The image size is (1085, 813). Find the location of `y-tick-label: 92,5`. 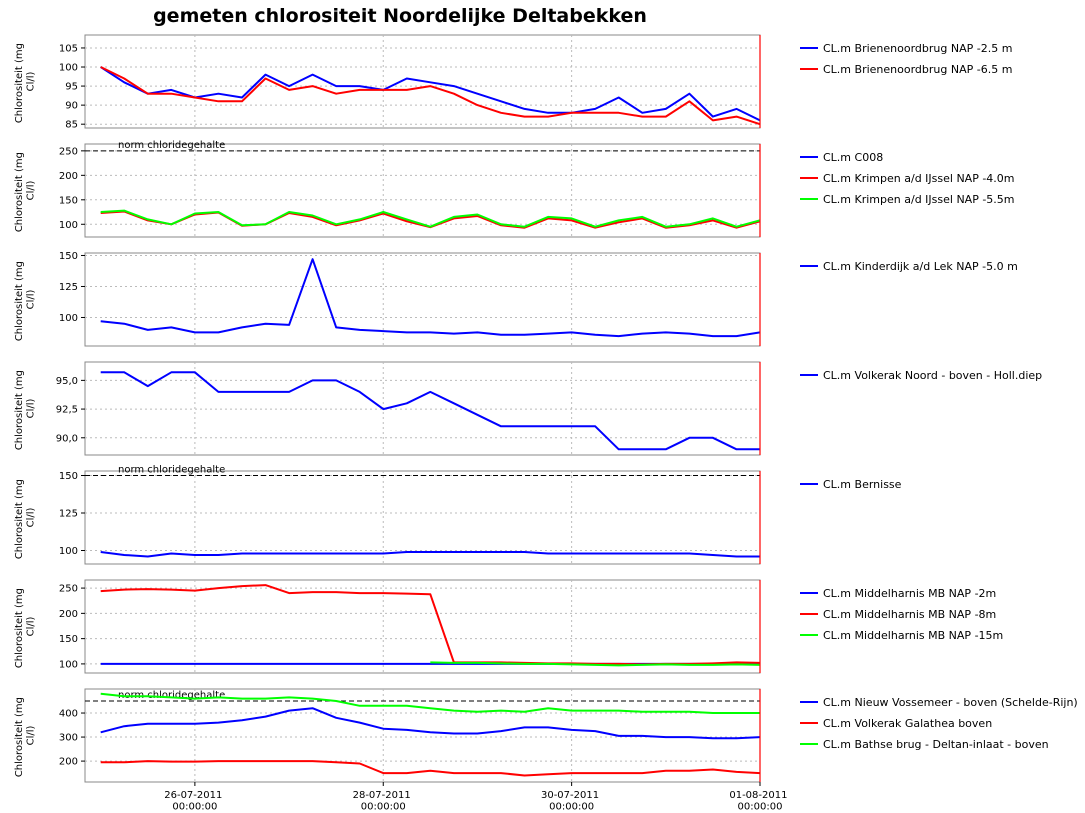

y-tick-label: 92,5 is located at coordinates (67, 410).